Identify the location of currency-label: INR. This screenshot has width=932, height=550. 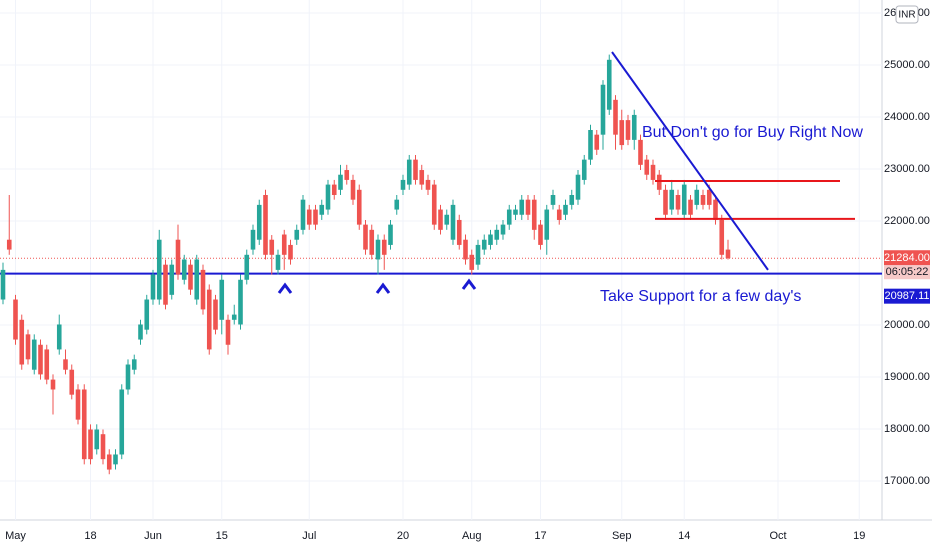
(906, 15).